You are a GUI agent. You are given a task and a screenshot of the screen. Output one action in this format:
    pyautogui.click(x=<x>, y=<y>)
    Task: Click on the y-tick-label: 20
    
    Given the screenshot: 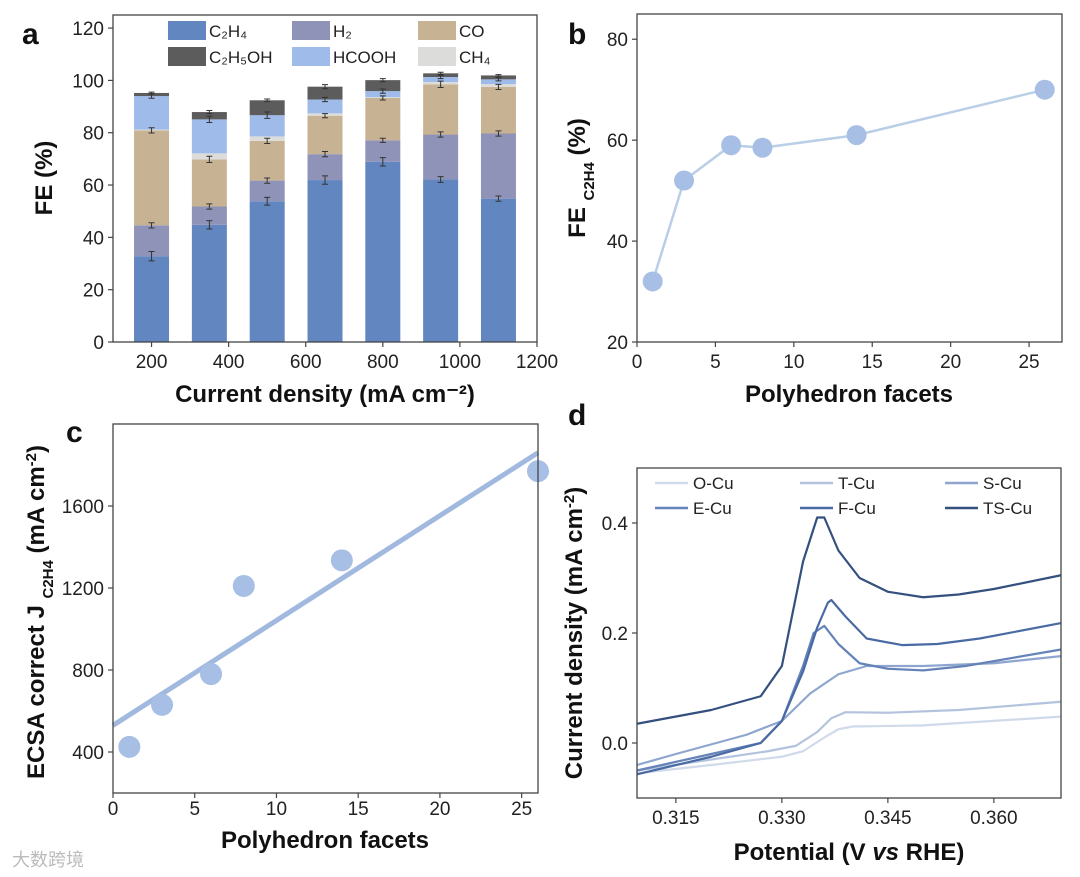 What is the action you would take?
    pyautogui.click(x=617, y=343)
    